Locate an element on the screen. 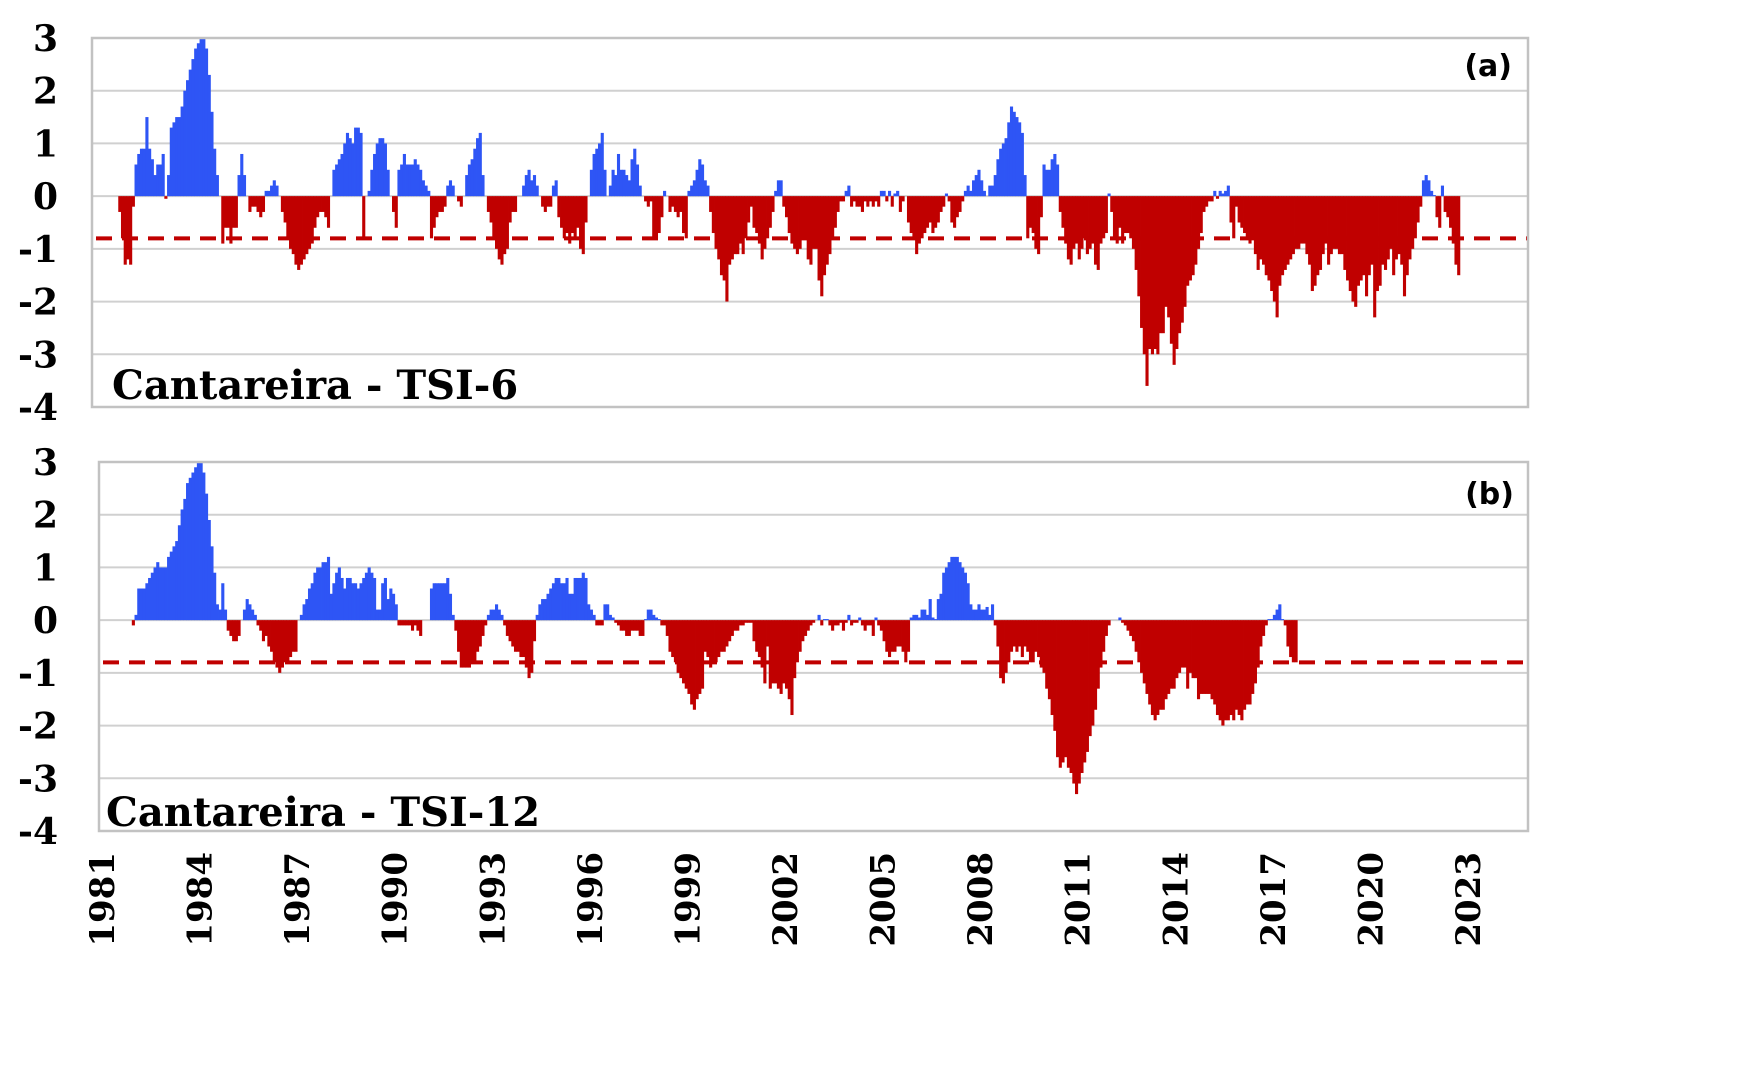 This screenshot has width=1748, height=1080. panel-b-y-ticks: 3 2 1 0 -1 -2 -3 -4 is located at coordinates (38, 647).